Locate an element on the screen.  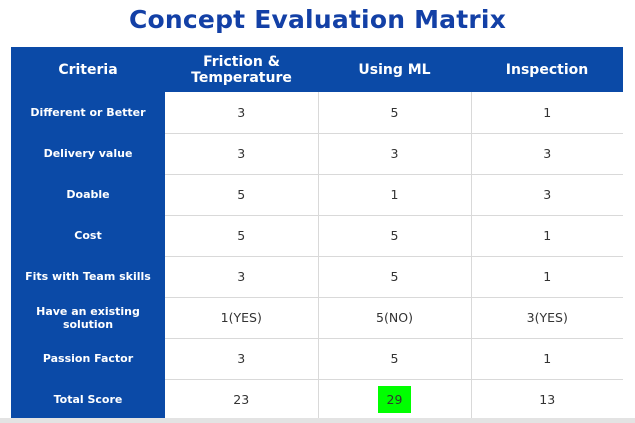
header-using-ml: Using ML is located at coordinates (394, 69).